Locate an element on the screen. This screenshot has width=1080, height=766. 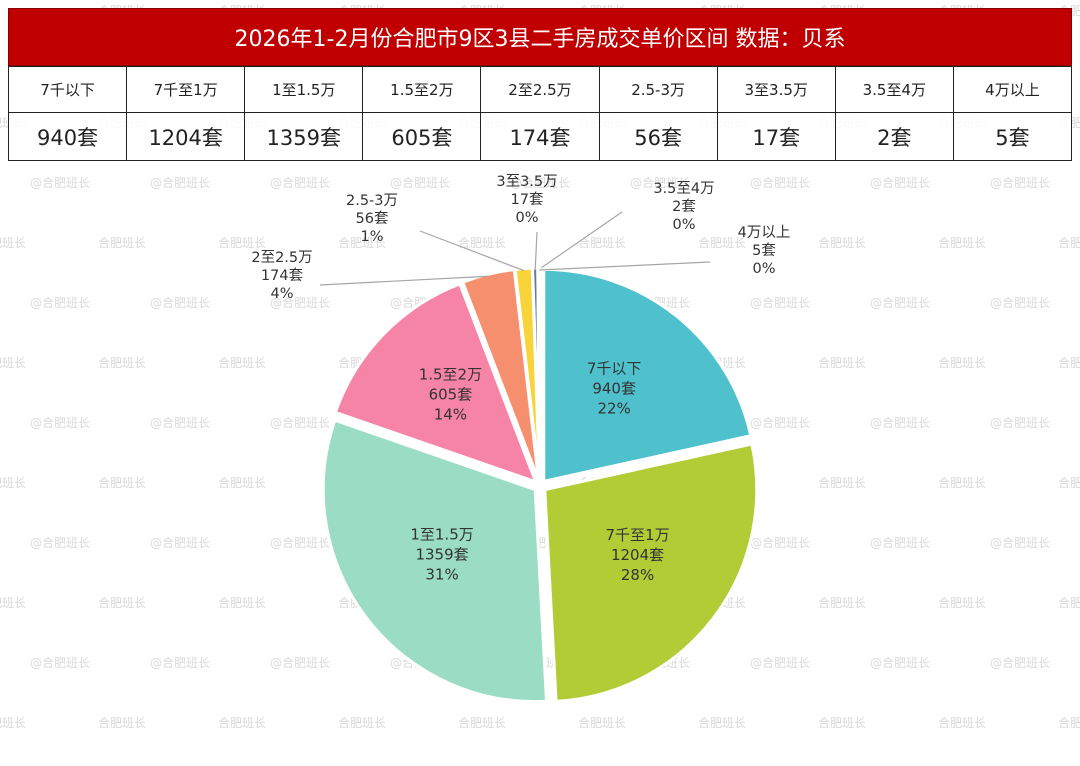
summary-header-cell: 2至2.5万 is located at coordinates (540, 89).